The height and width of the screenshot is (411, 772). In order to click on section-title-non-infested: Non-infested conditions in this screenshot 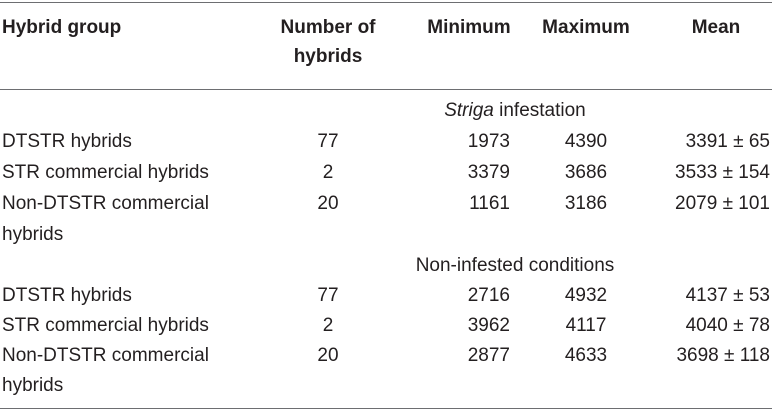, I will do `click(515, 265)`.